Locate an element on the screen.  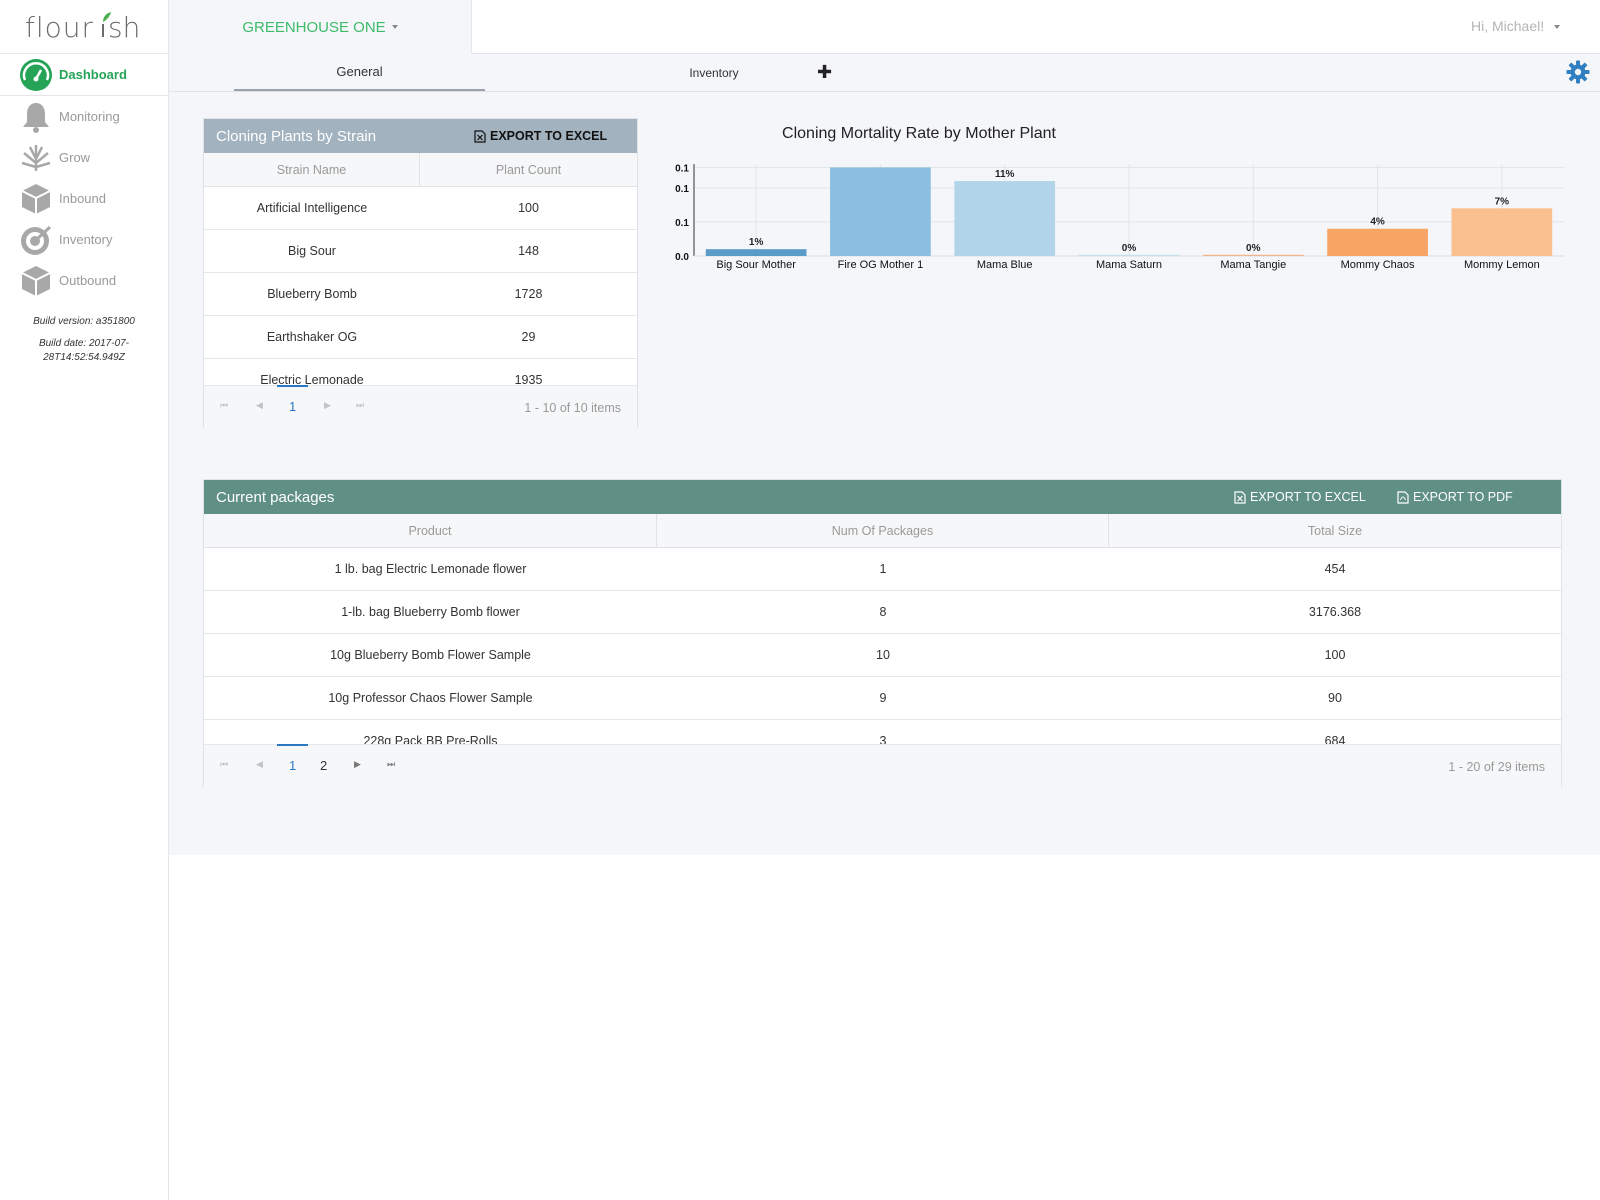
sidebar-item-label: Grow is located at coordinates (75, 157).